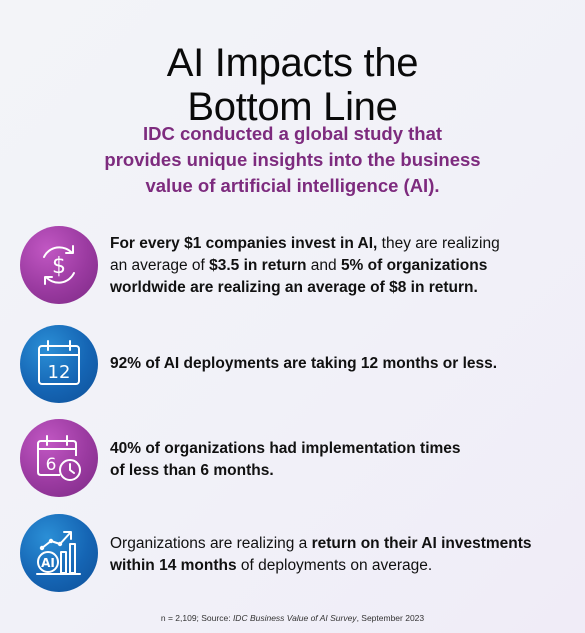  I want to click on stat-payback-line-1-b: return on their AI investments, so click(421, 543).